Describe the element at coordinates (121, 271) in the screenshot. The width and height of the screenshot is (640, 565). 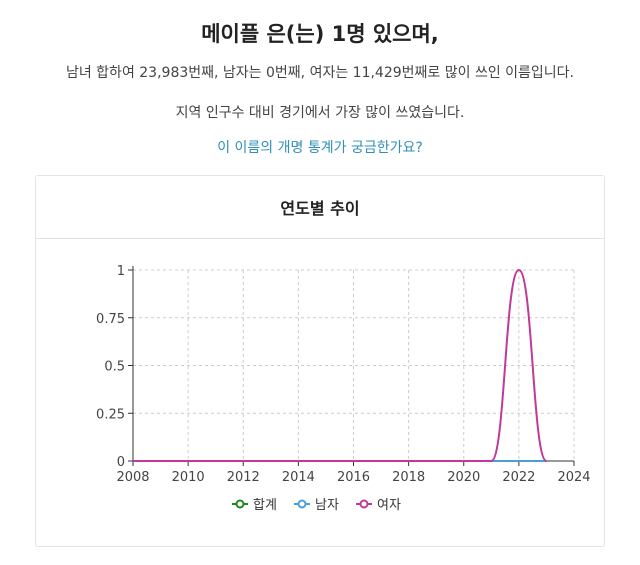
I see `y-tick-label: 1` at that location.